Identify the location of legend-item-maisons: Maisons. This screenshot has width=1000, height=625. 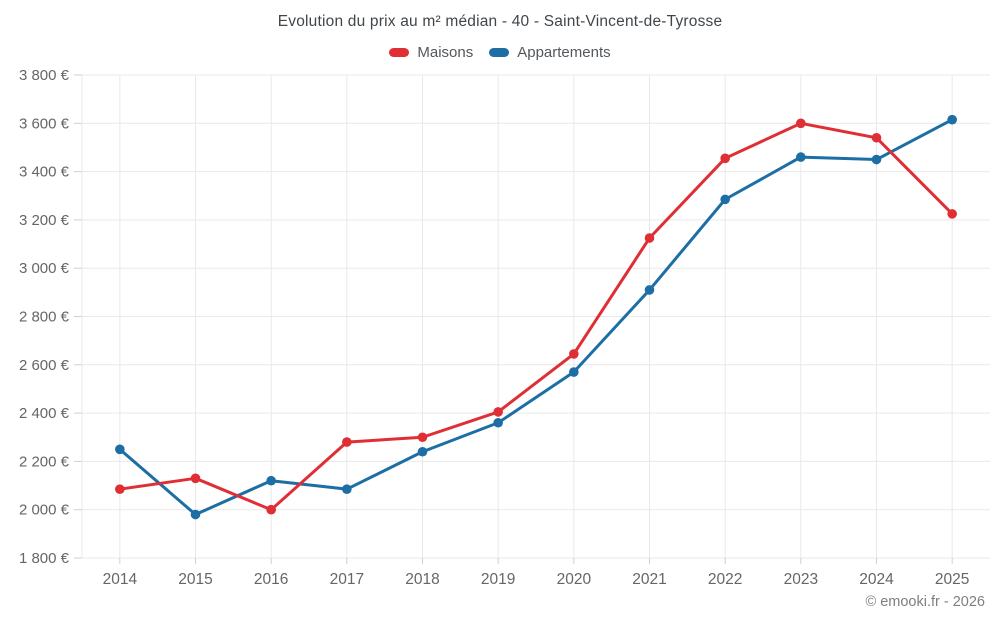
(431, 52).